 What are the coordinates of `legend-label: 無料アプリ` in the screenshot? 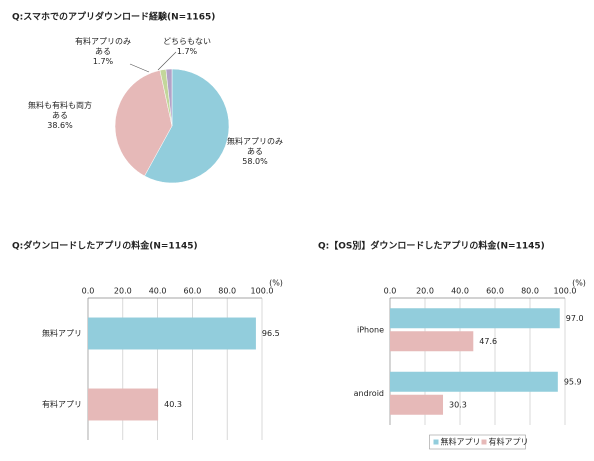 It's located at (461, 442).